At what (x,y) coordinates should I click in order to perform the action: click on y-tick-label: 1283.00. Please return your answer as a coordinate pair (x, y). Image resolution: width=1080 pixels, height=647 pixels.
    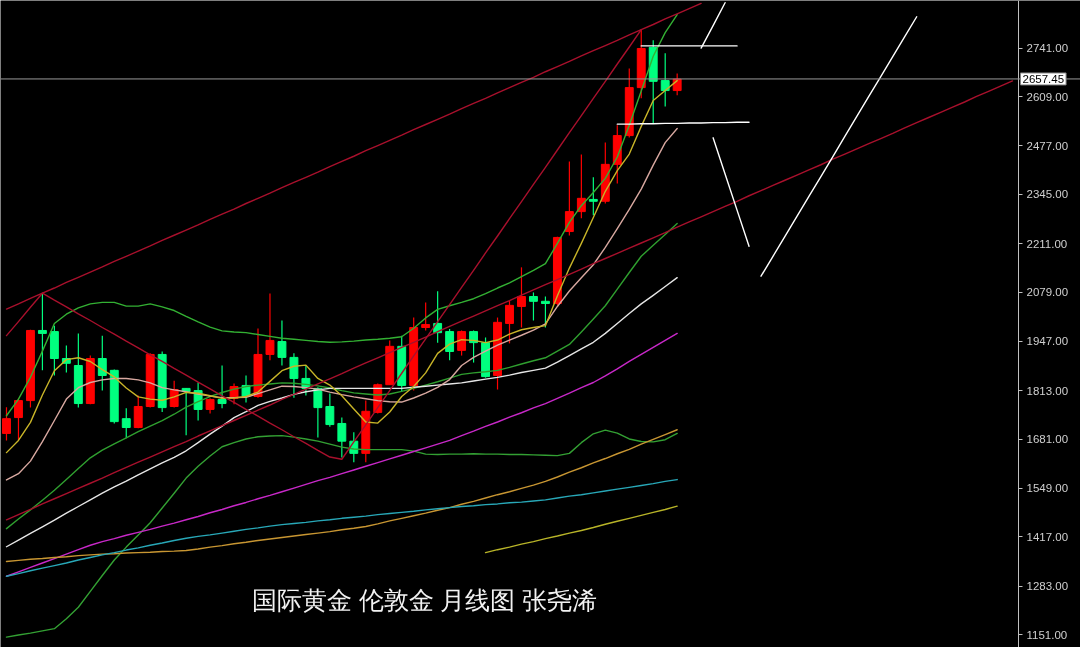
    Looking at the image, I should click on (1047, 586).